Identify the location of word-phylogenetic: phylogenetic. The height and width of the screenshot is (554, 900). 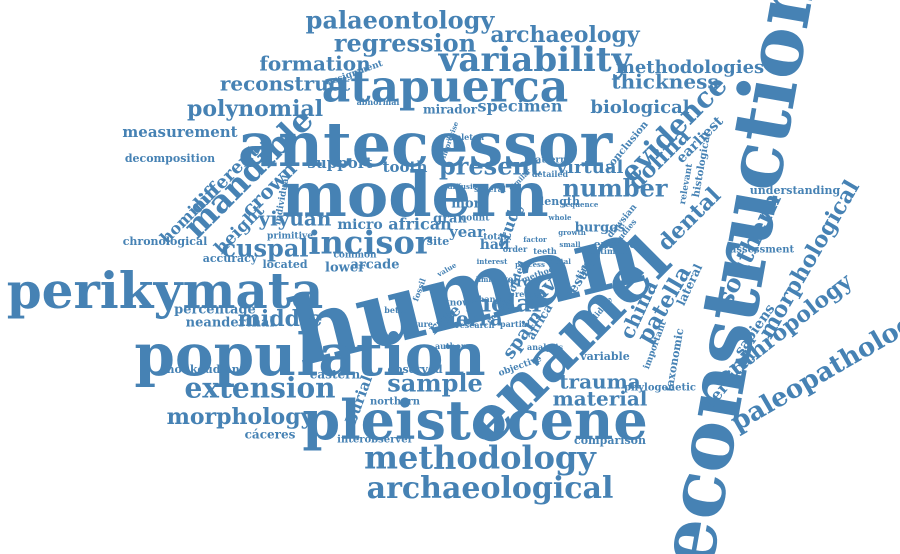
(660, 388).